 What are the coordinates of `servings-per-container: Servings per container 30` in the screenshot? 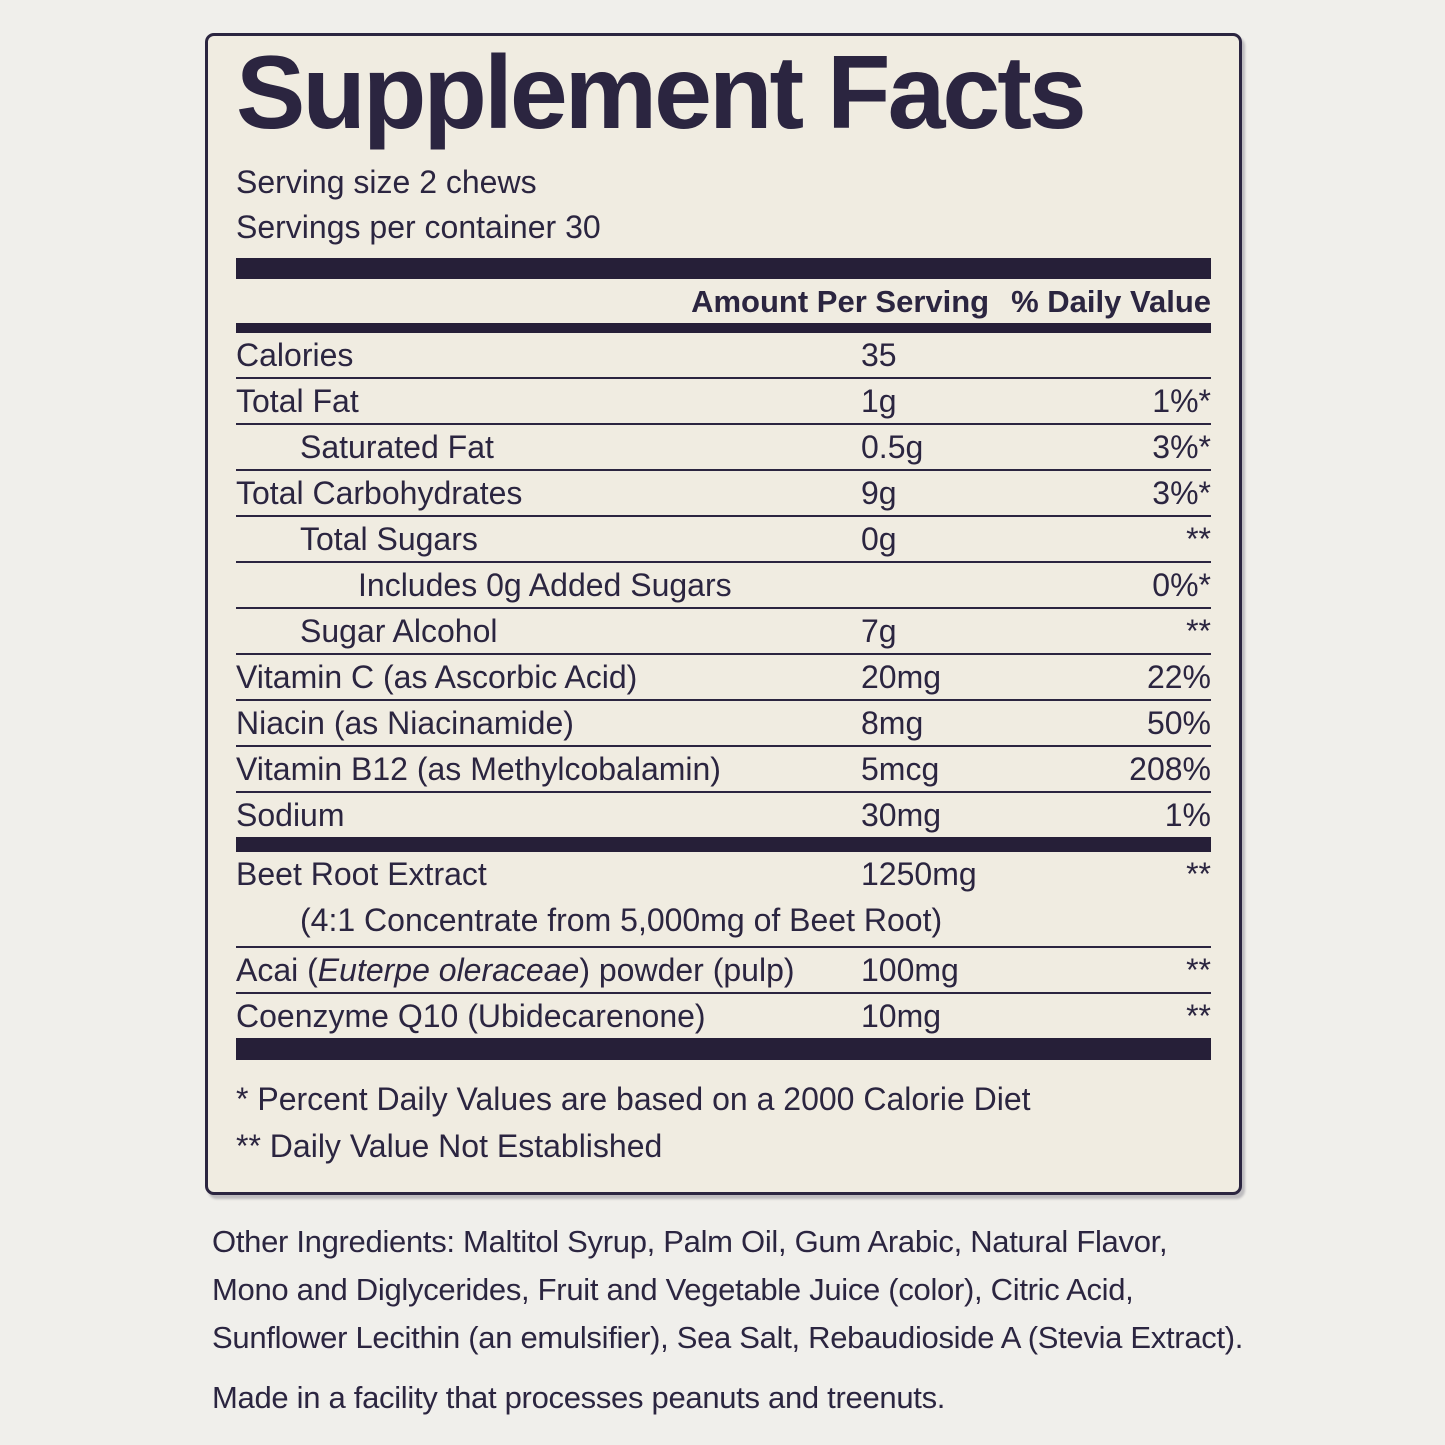 It's located at (418, 227).